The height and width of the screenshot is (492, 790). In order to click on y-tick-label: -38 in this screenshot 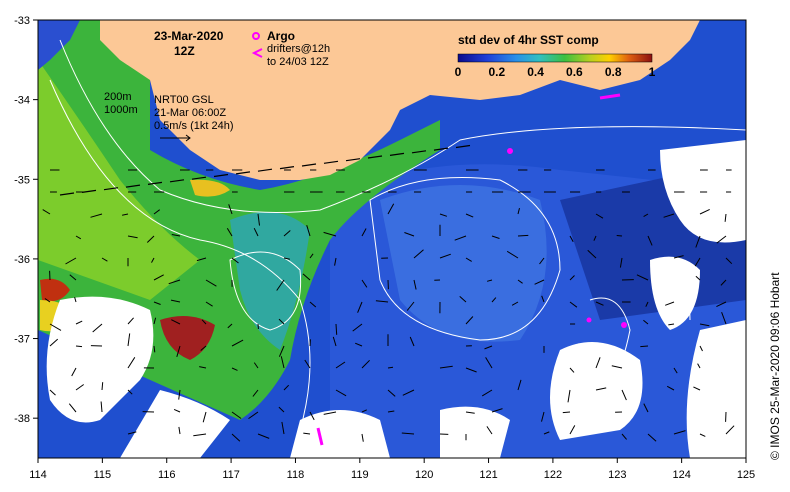, I will do `click(22, 419)`.